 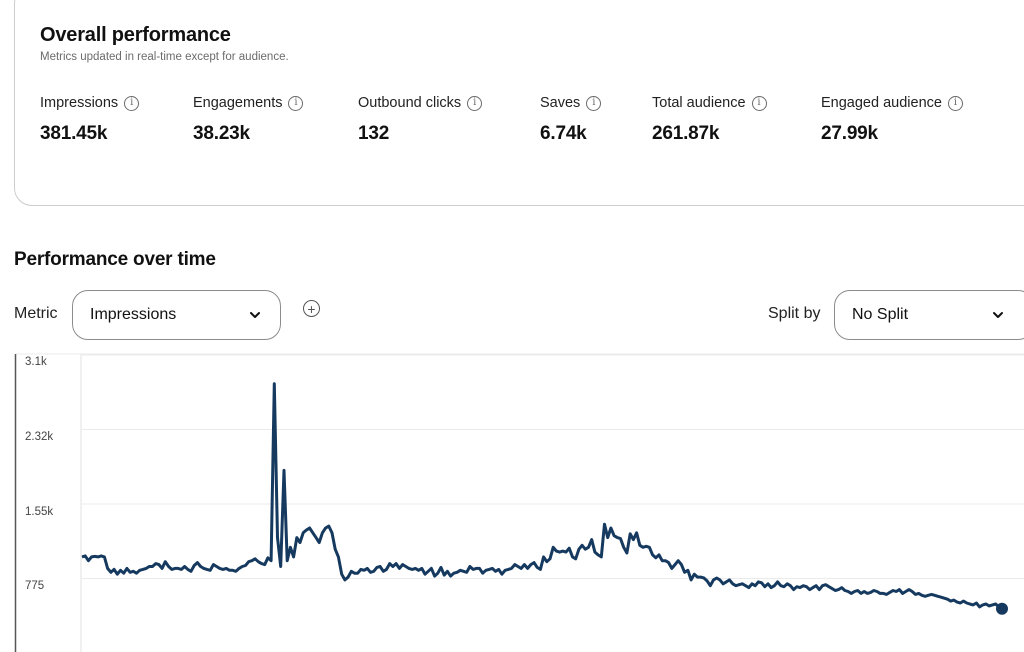 What do you see at coordinates (563, 133) in the screenshot?
I see `metric-value: 6.74k` at bounding box center [563, 133].